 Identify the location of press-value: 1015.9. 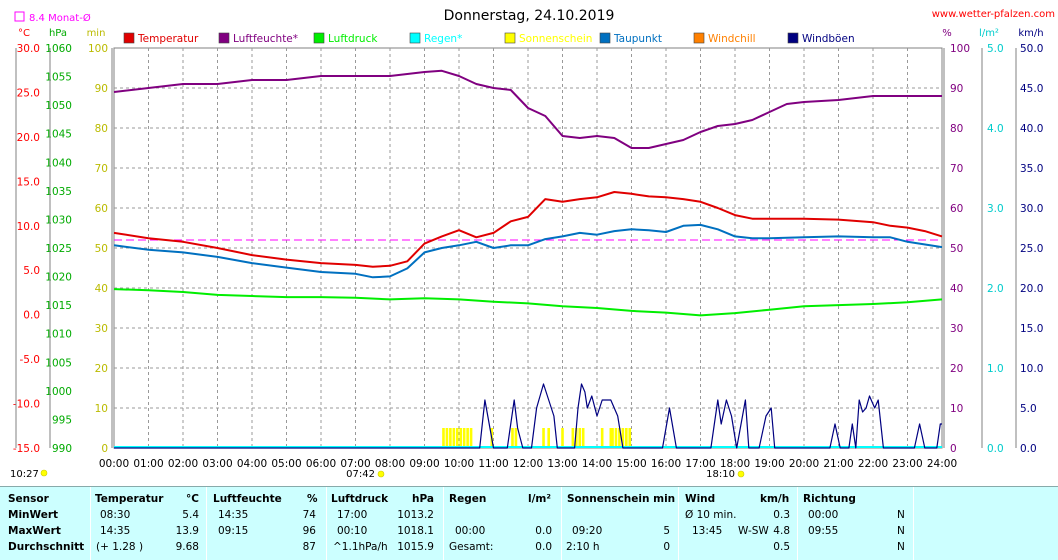
(415, 547).